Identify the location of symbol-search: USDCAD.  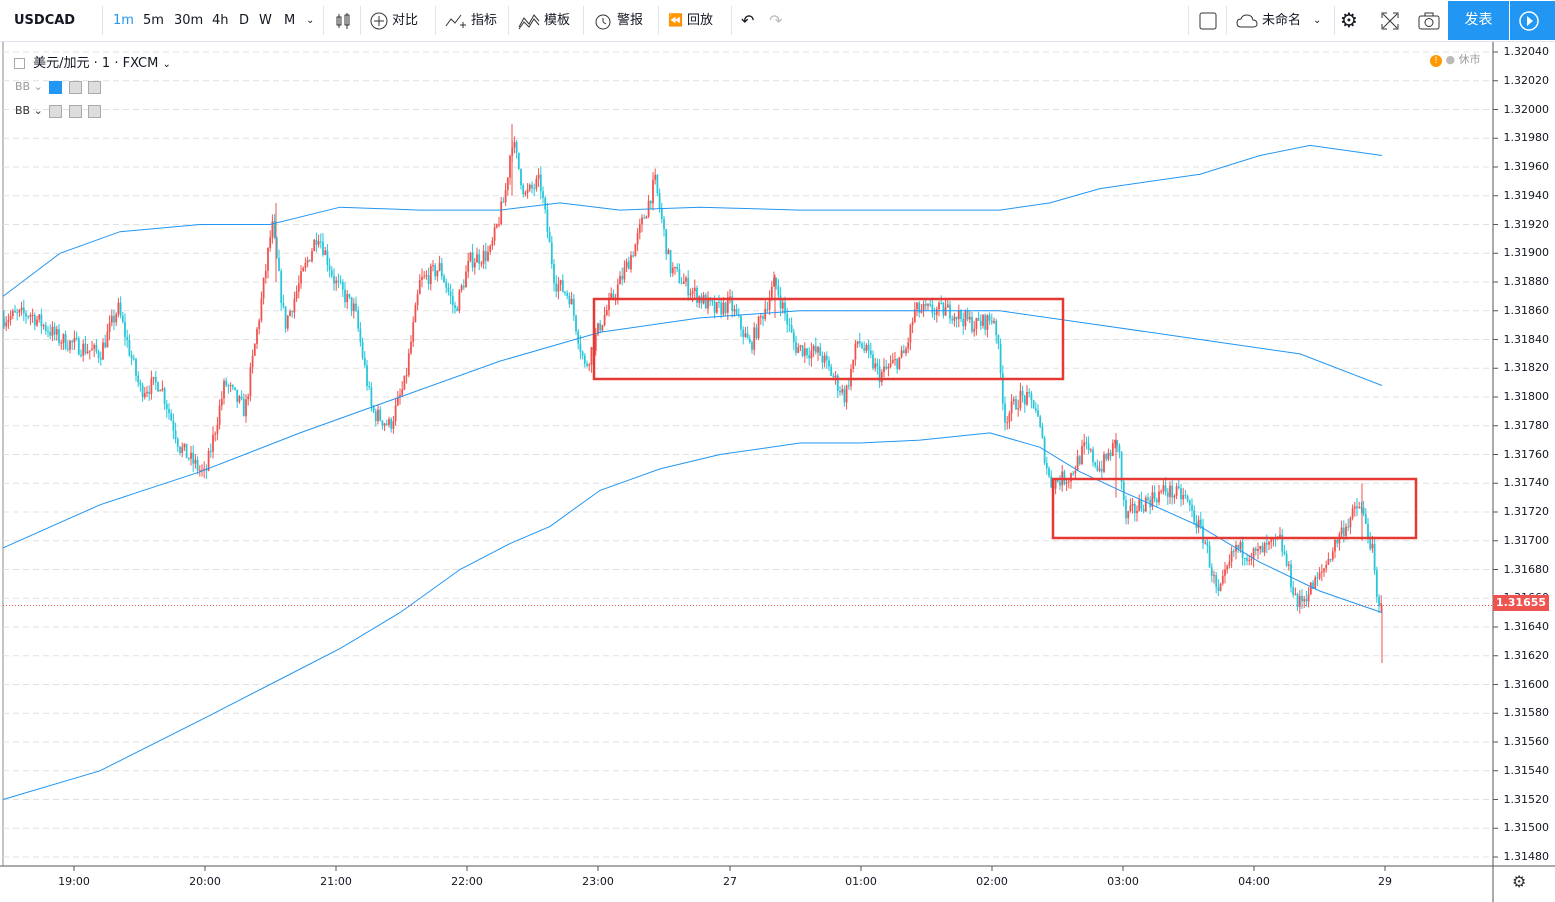
(45, 20).